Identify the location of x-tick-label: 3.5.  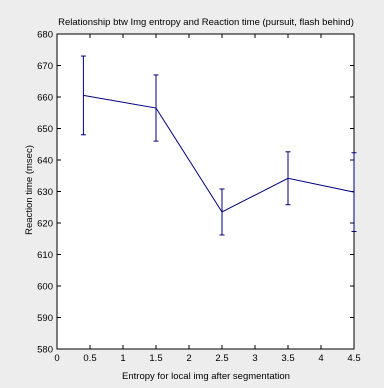
(287, 358).